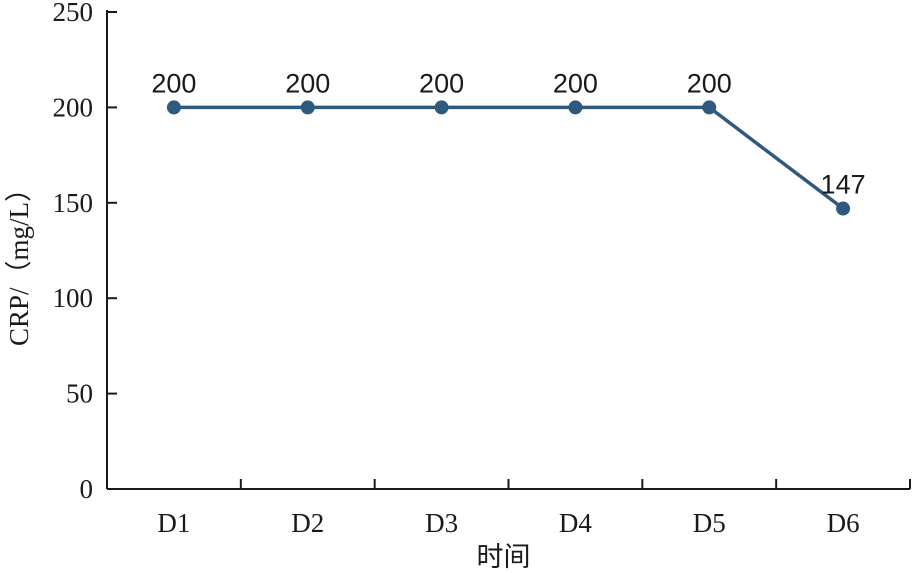 This screenshot has height=573, width=914. Describe the element at coordinates (504, 557) in the screenshot. I see `x-axis-title: 时间` at that location.